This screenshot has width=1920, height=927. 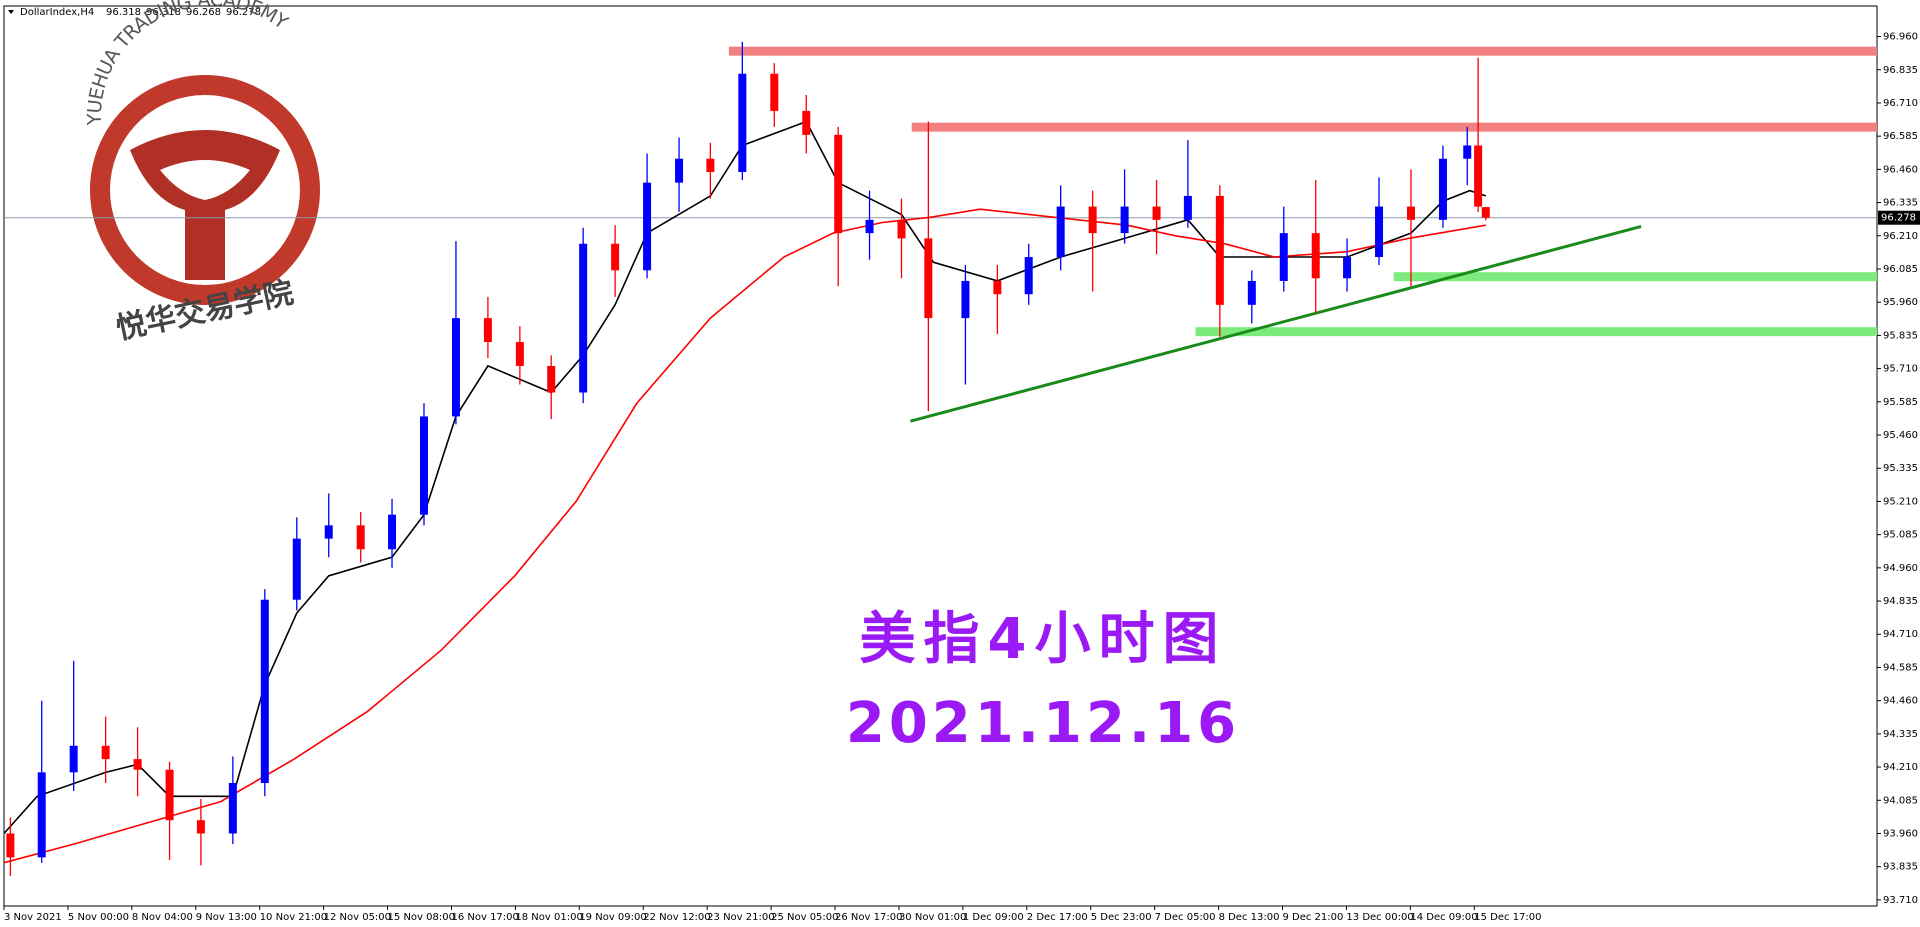 What do you see at coordinates (1900, 435) in the screenshot?
I see `y-tick-label: 95.460` at bounding box center [1900, 435].